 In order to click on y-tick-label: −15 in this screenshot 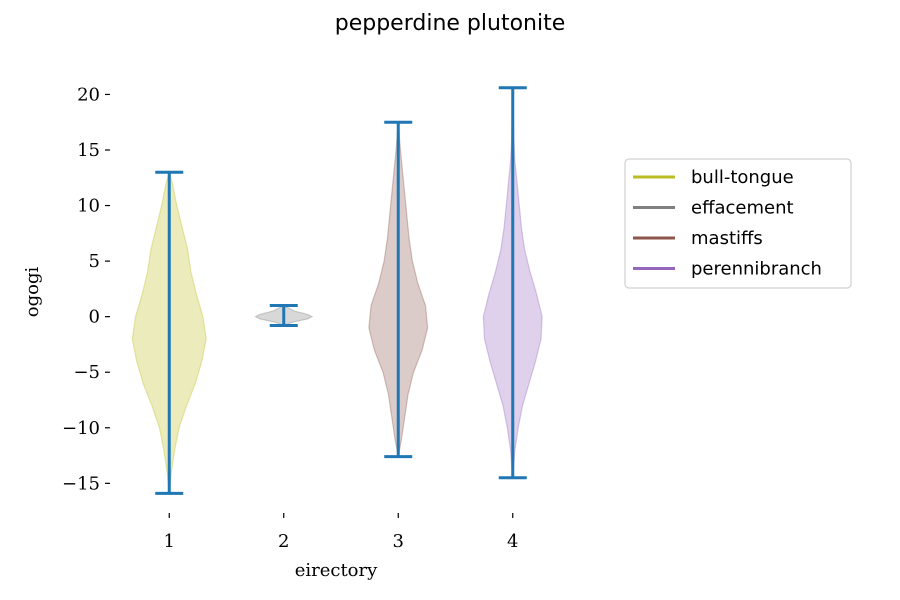, I will do `click(81, 483)`.